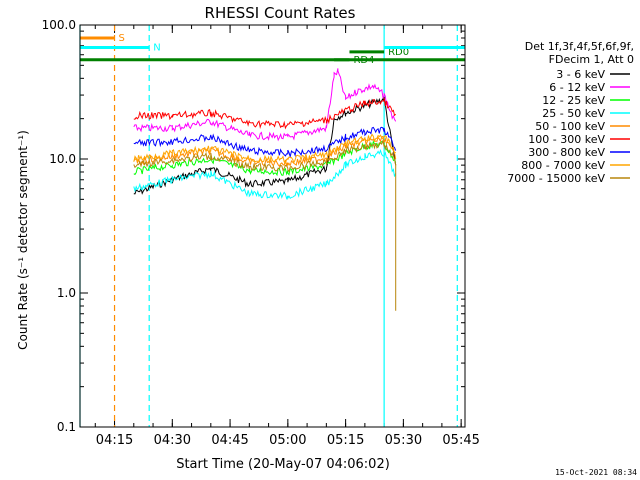 The width and height of the screenshot is (640, 480). I want to click on y-axis-label: Count Rate (s⁻¹ detector segment⁻¹), so click(23, 240).